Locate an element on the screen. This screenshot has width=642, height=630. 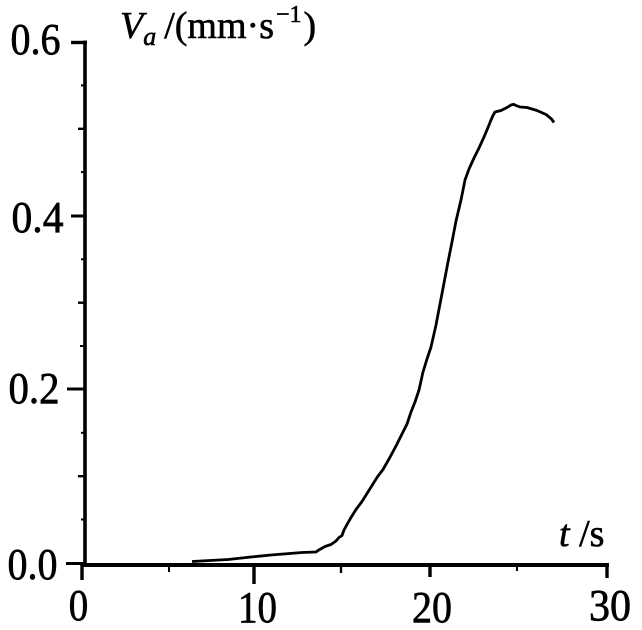
svg-text: 30 is located at coordinates (610, 605).